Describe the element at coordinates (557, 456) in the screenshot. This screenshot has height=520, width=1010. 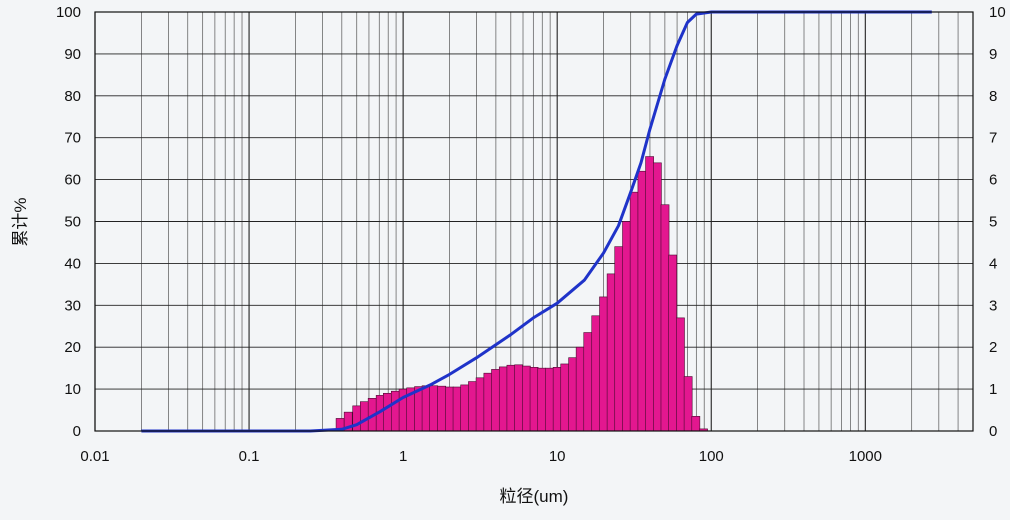
I see `x-tick-label: 10` at that location.